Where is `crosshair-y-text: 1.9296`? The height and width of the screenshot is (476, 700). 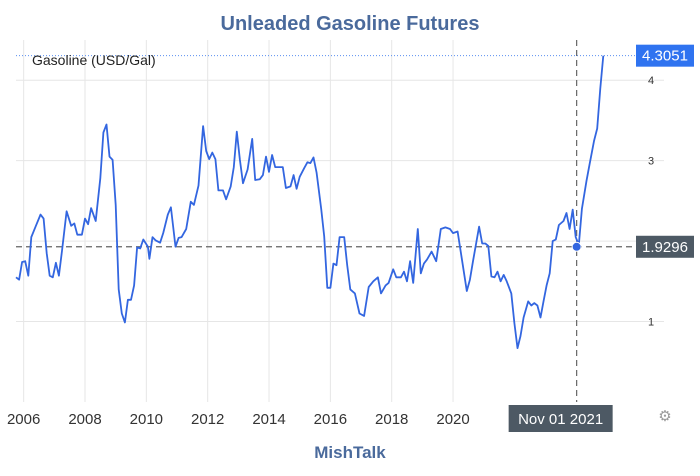
crosshair-y-text: 1.9296 is located at coordinates (665, 247).